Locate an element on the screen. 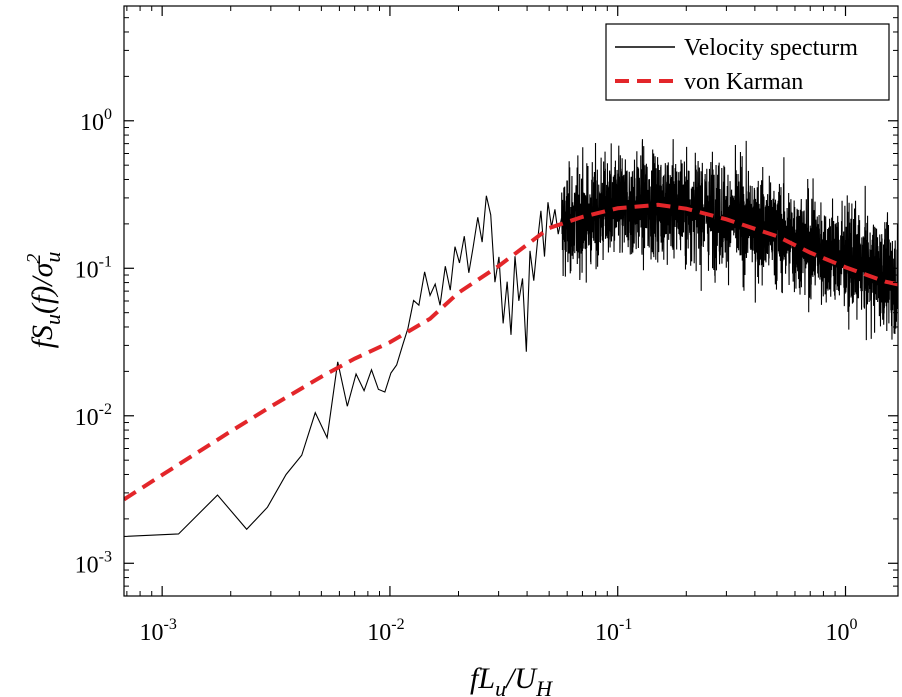  x-axis-label-part: /U is located at coordinates (521, 678).